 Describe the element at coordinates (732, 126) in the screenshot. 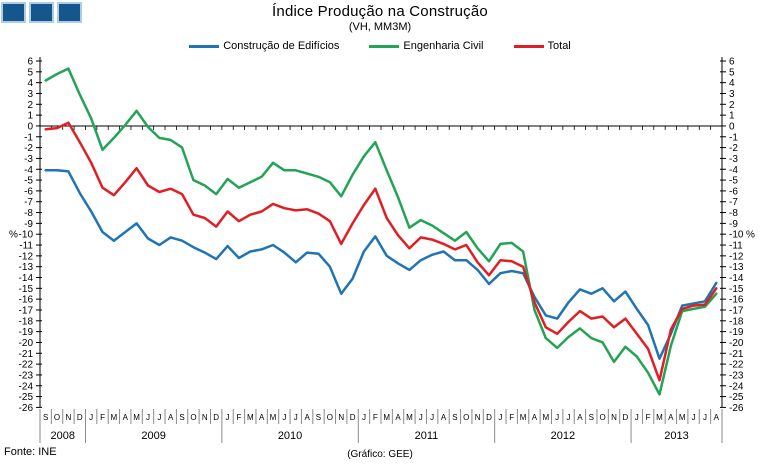

I see `y-tick-label-right: 0` at that location.